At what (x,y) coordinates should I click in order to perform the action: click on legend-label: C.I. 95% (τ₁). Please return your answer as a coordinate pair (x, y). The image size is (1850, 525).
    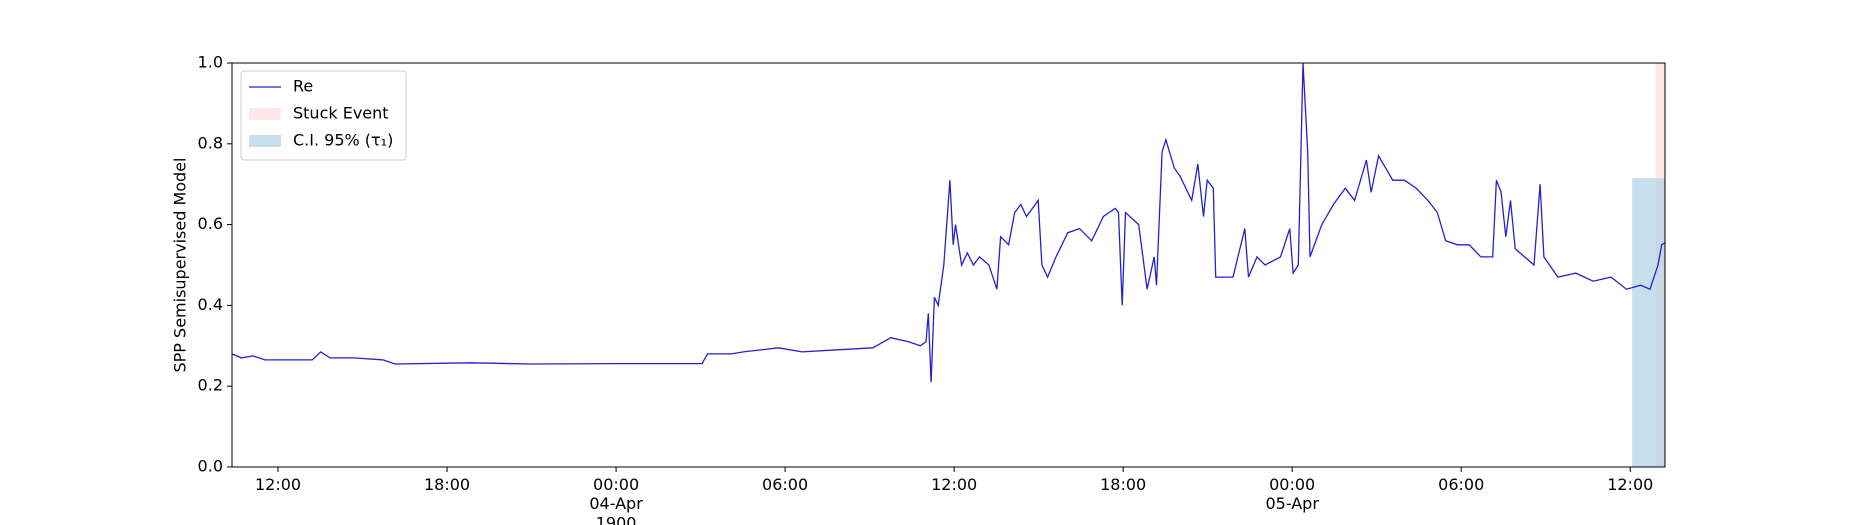
    Looking at the image, I should click on (343, 140).